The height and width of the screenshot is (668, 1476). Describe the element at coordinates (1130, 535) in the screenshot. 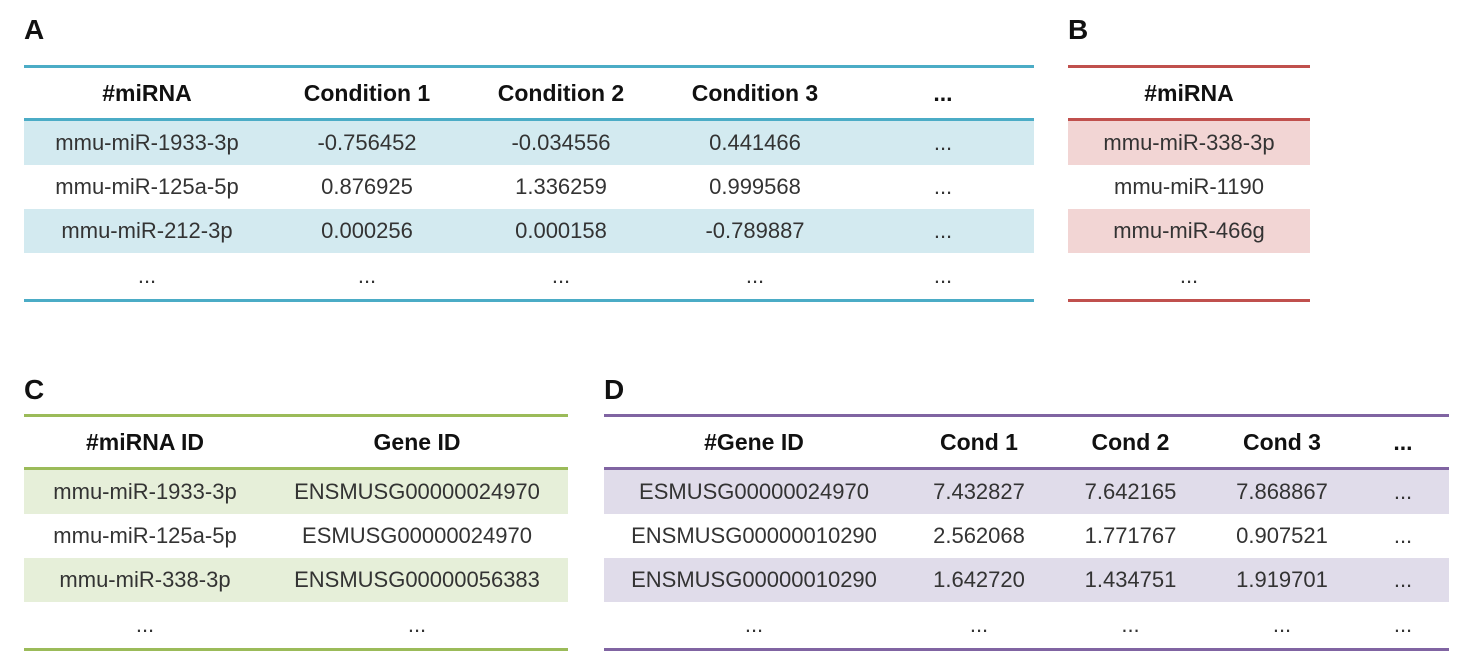

I see `table-cell: 1.771767` at that location.